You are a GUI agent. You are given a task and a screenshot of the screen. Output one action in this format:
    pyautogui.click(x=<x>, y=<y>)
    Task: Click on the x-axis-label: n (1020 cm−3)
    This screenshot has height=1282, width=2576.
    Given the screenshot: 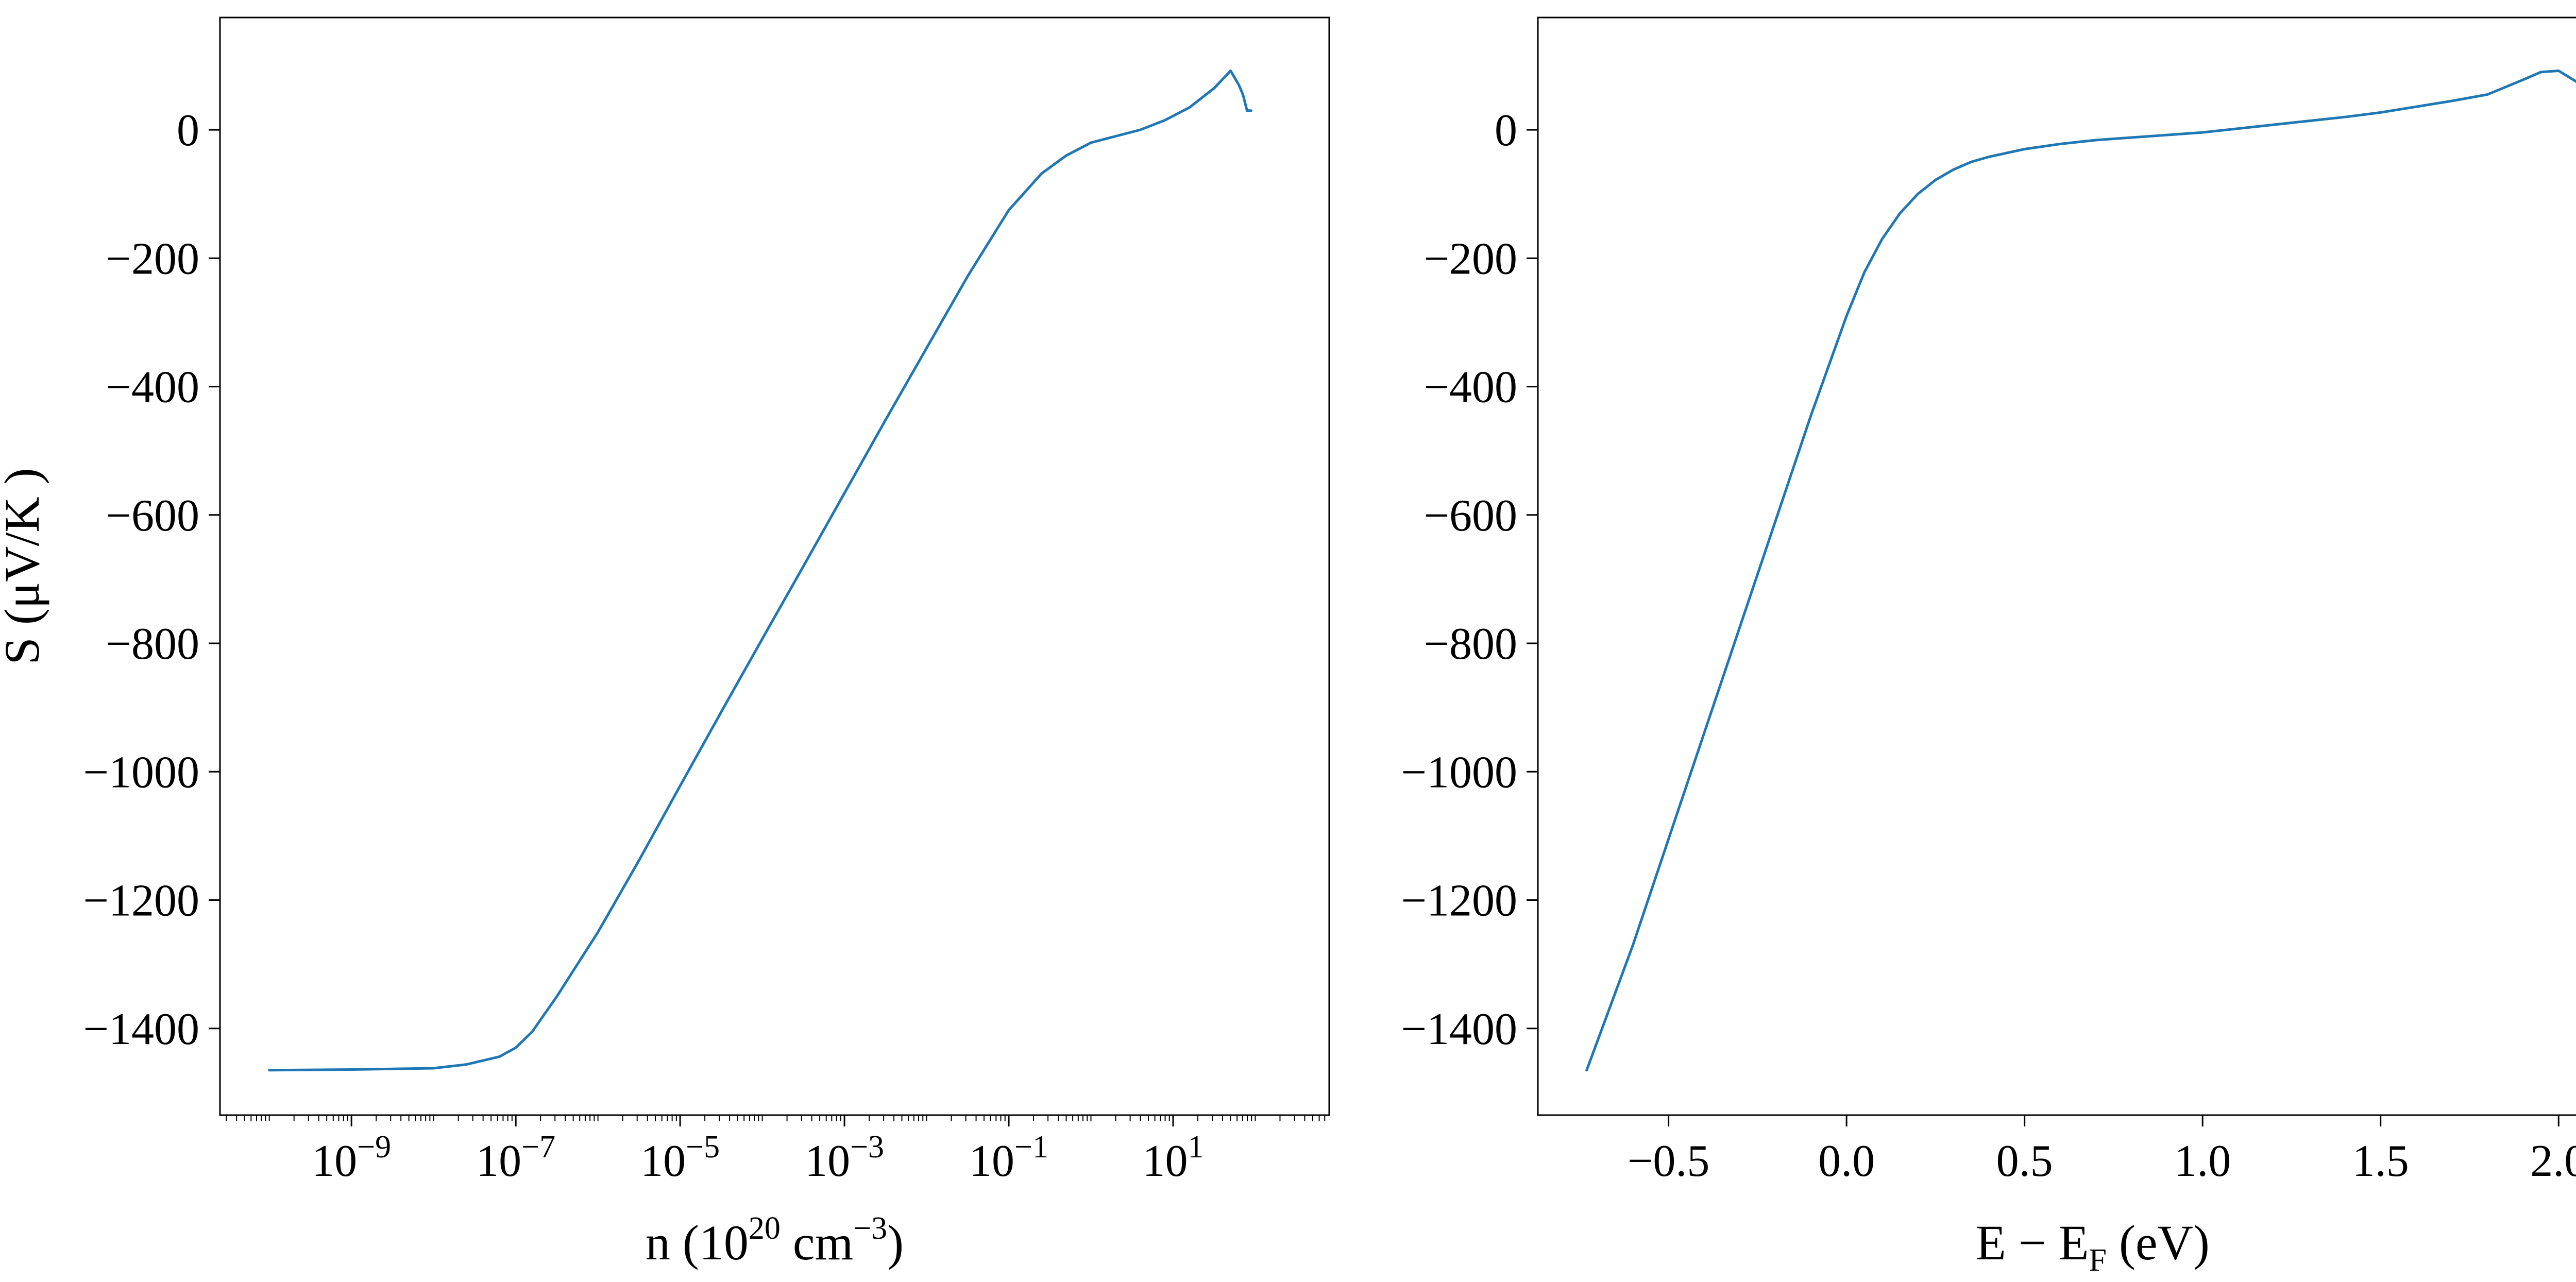 What is the action you would take?
    pyautogui.click(x=775, y=1240)
    